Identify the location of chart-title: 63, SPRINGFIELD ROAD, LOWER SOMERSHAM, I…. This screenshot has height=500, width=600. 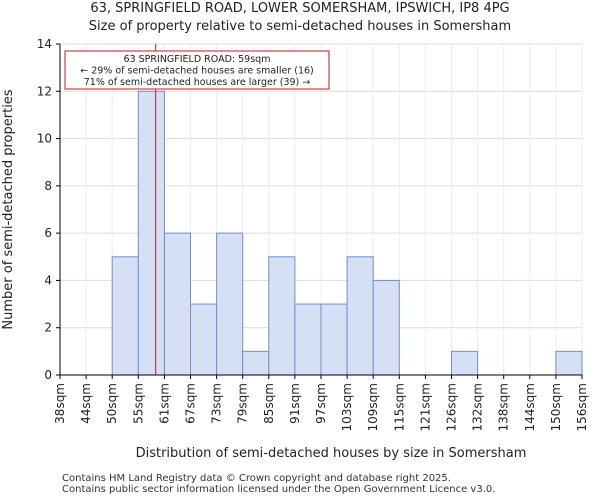
(300, 8).